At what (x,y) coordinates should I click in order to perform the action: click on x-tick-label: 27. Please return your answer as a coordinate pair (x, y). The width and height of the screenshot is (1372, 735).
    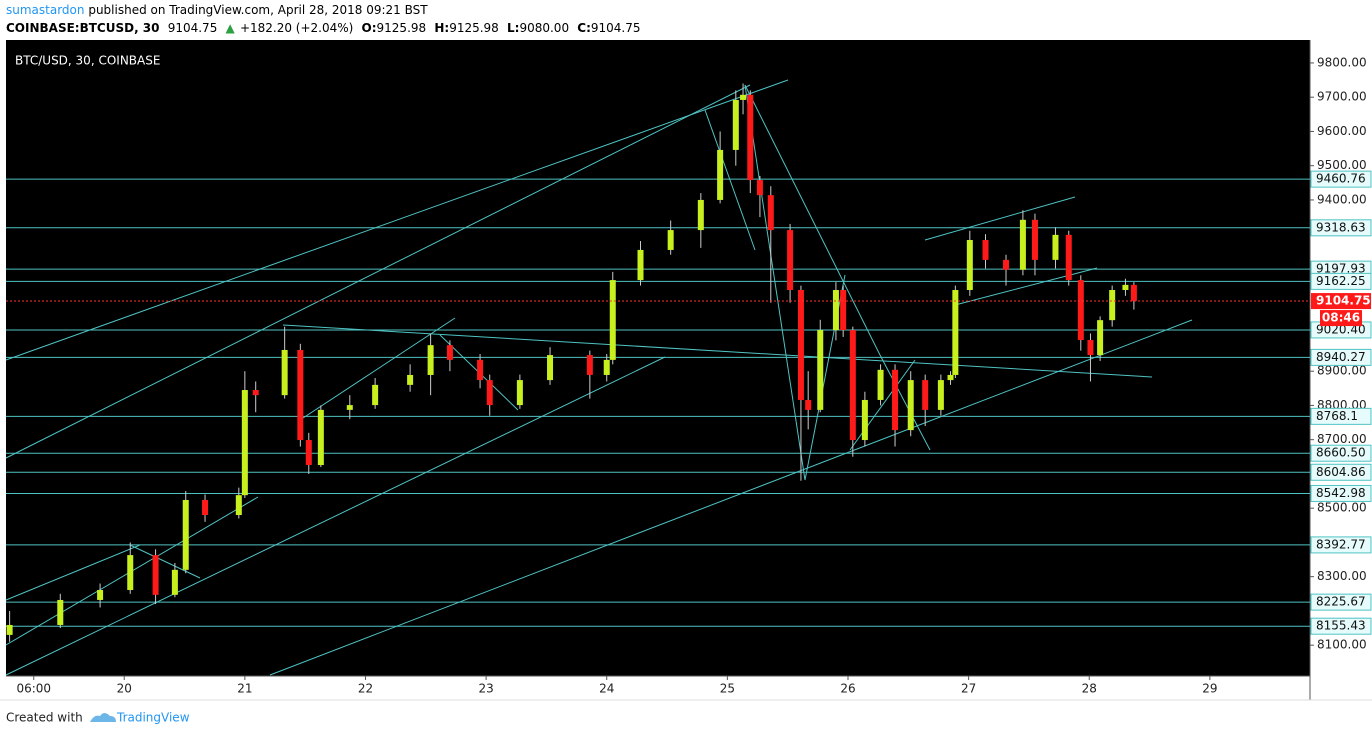
    Looking at the image, I should click on (968, 689).